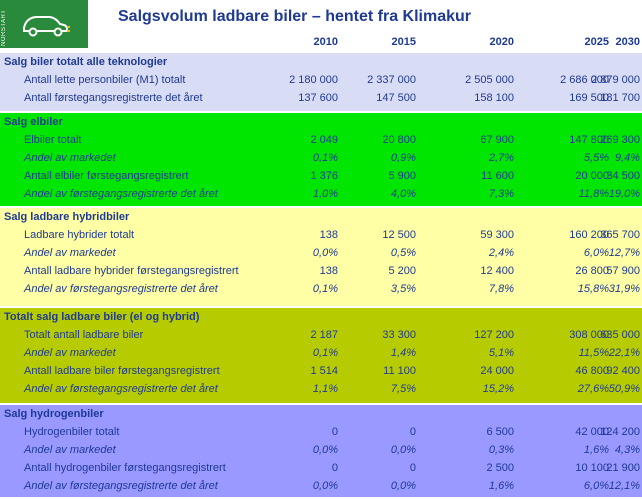 The width and height of the screenshot is (642, 499). What do you see at coordinates (592, 271) in the screenshot?
I see `cell-value: 26 800` at bounding box center [592, 271].